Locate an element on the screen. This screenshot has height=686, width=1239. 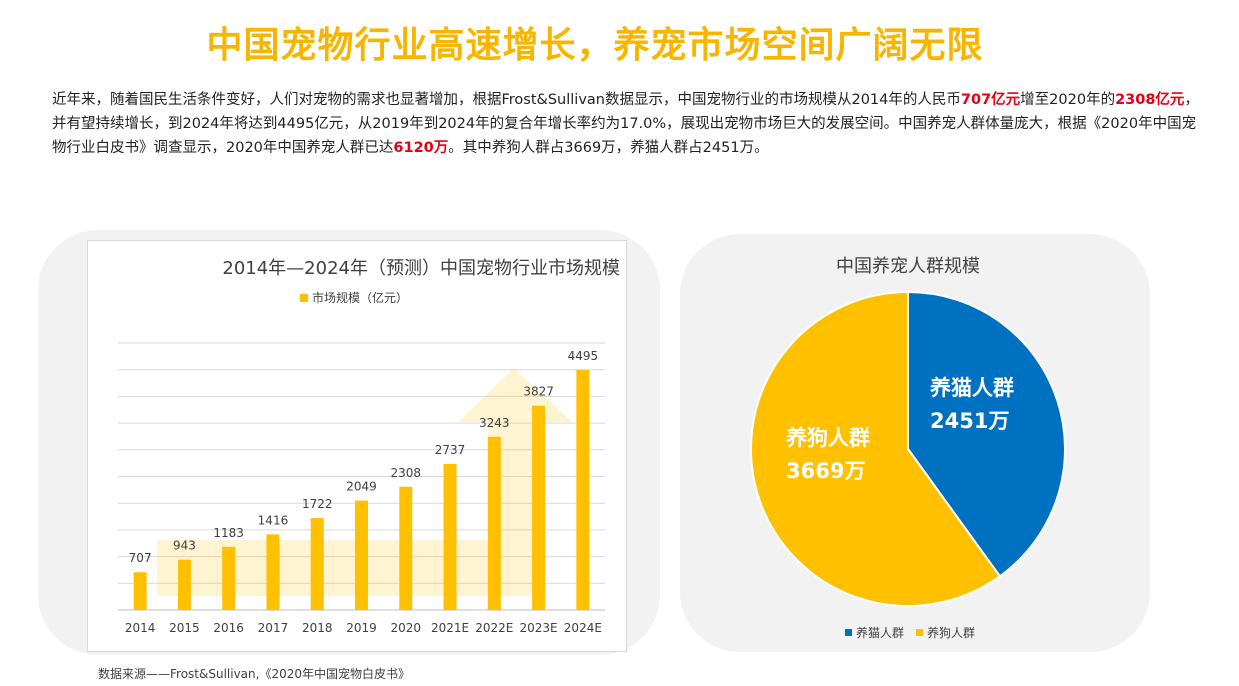
bar-value-label: 2049 is located at coordinates (361, 487).